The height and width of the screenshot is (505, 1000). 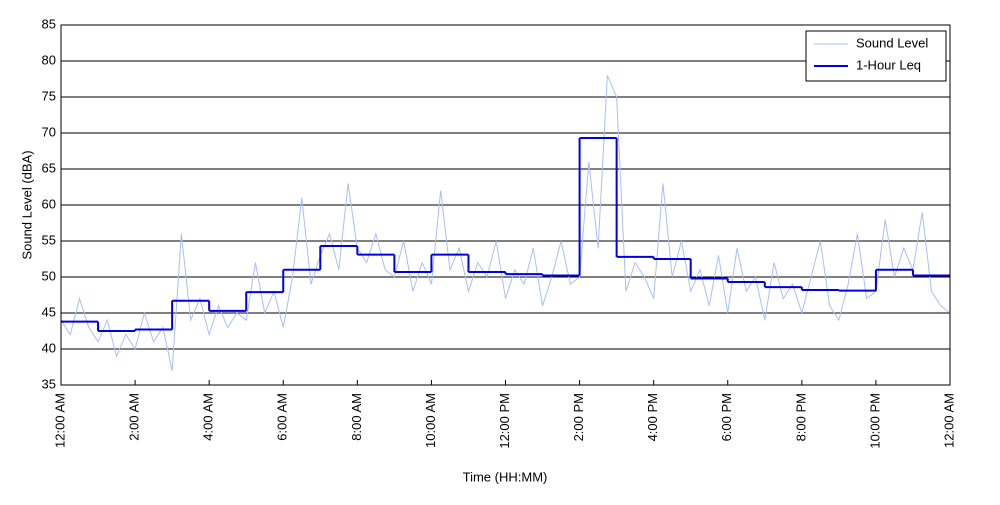 What do you see at coordinates (49, 383) in the screenshot?
I see `y-tick-label: 35` at bounding box center [49, 383].